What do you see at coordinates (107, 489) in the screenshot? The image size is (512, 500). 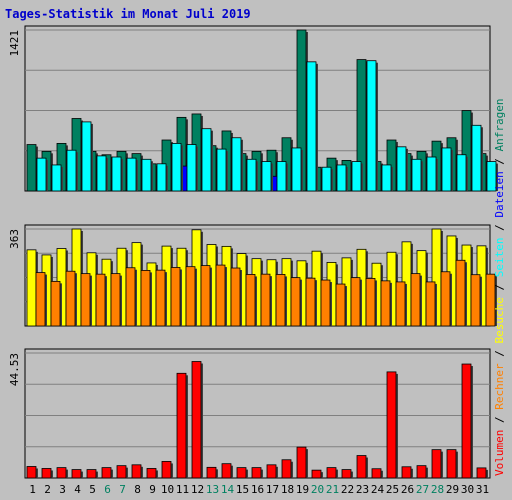 I see `x-tick-label-6: 6` at bounding box center [107, 489].